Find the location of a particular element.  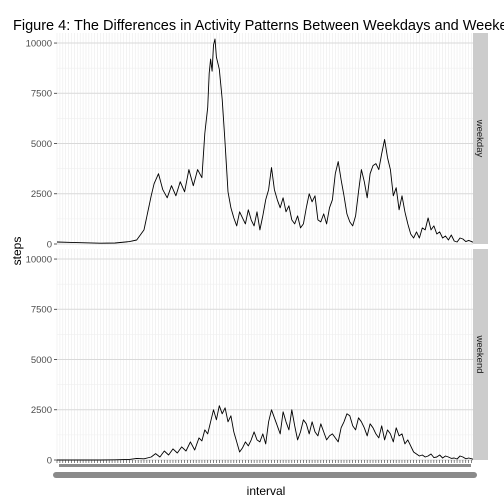

x-axis-ticks is located at coordinates (265, 469).